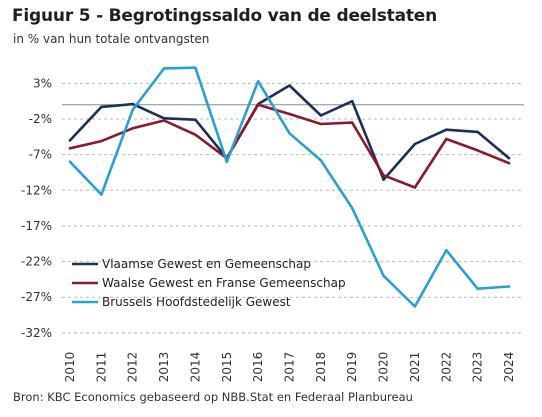  What do you see at coordinates (509, 367) in the screenshot?
I see `x-tick-label: 2024` at bounding box center [509, 367].